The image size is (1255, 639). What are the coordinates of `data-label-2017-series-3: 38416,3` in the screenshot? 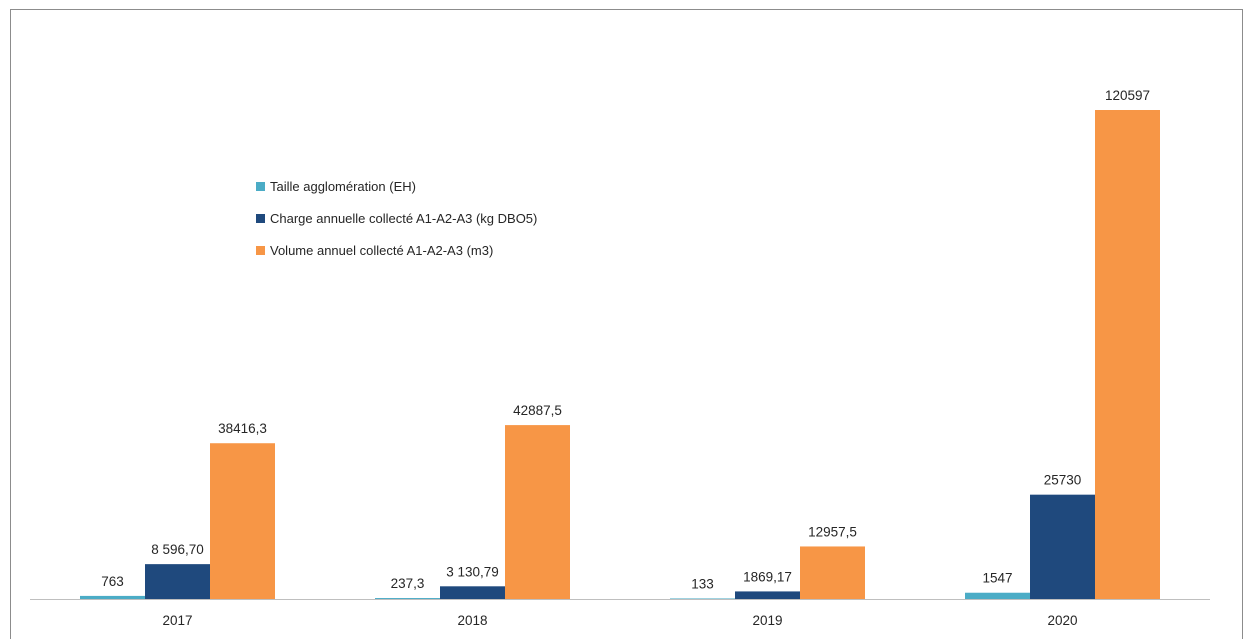 It's located at (242, 428).